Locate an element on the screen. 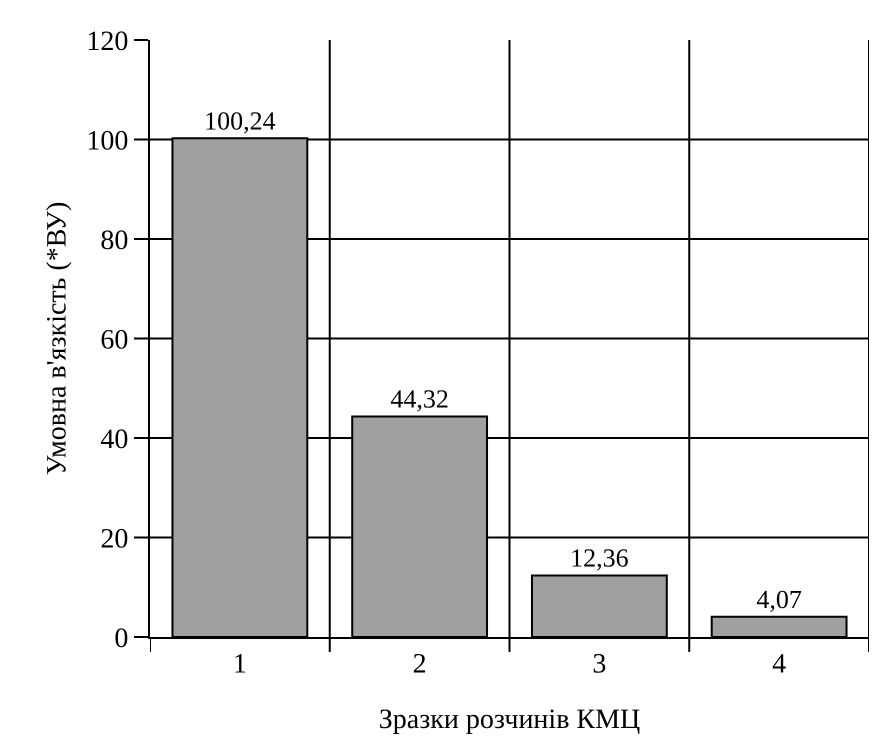  y-tick-label: 0 is located at coordinates (121, 638).